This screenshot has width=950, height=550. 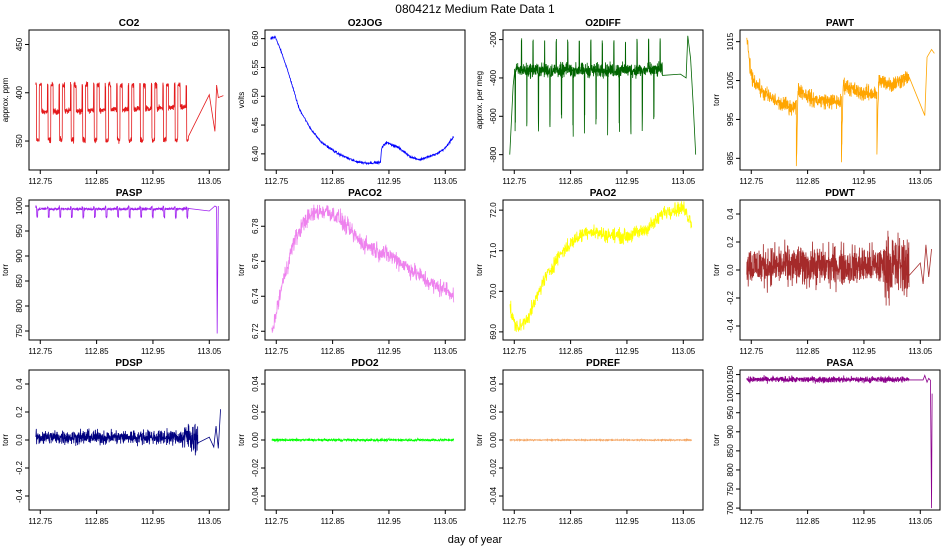 What do you see at coordinates (389, 351) in the screenshot?
I see `paco2-xtick-label: 112.95` at bounding box center [389, 351].